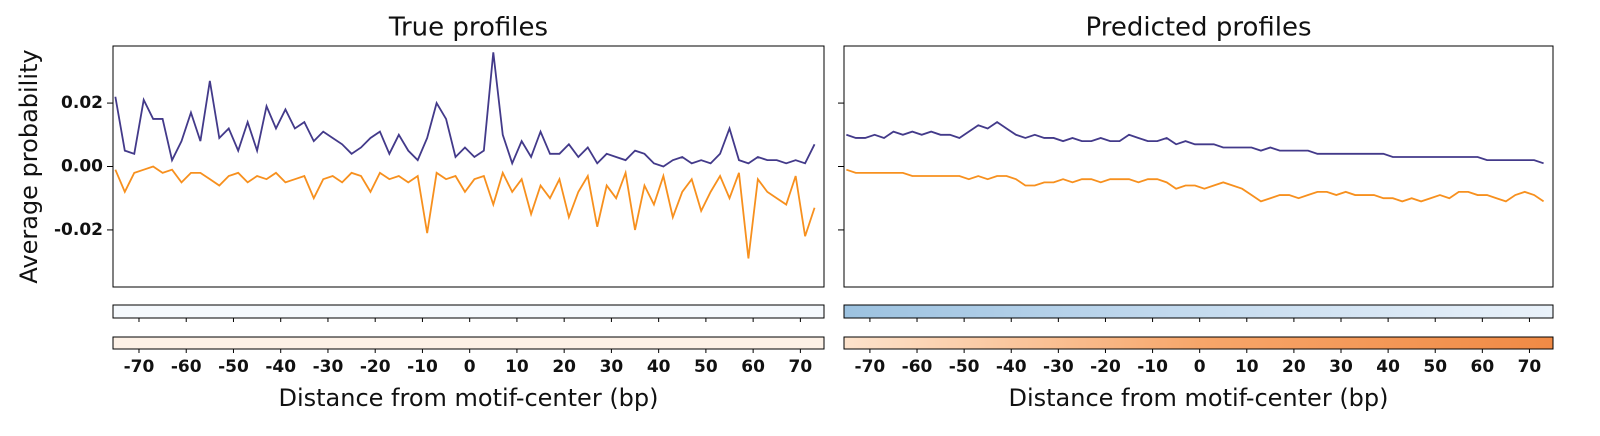 This screenshot has width=1600, height=436. Describe the element at coordinates (78, 230) in the screenshot. I see `y-tick-label: -0.02` at that location.